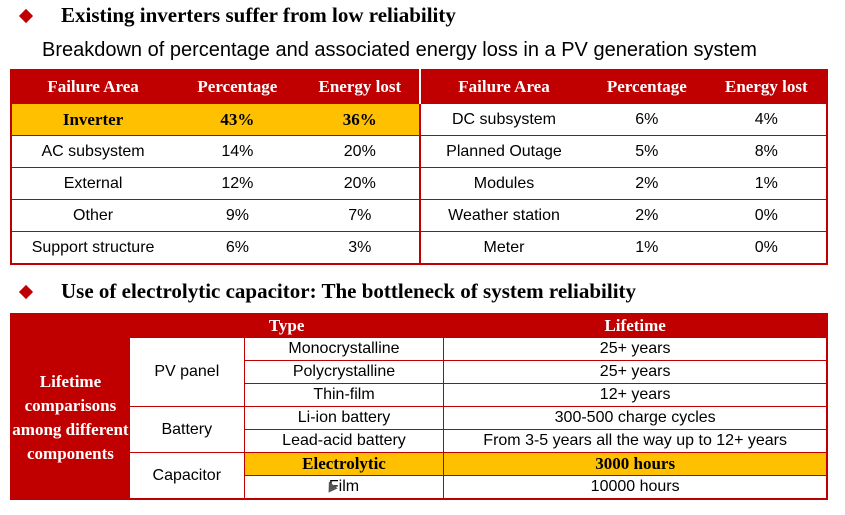 The width and height of the screenshot is (845, 515). Describe the element at coordinates (647, 151) in the screenshot. I see `cell: 5%` at that location.